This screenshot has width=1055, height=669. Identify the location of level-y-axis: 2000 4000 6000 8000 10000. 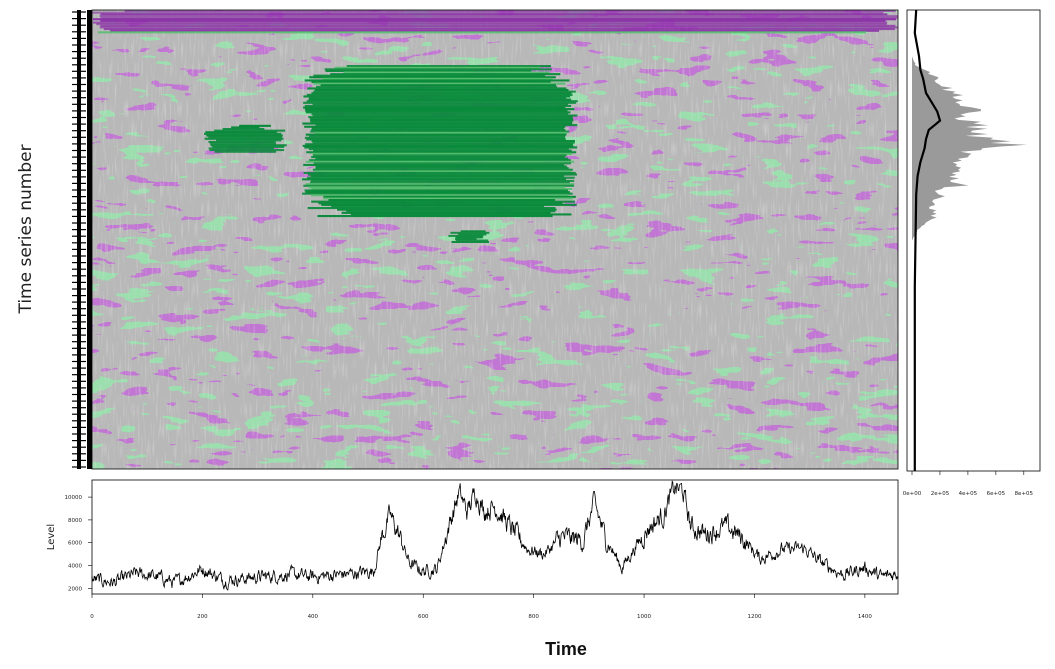
(78, 543).